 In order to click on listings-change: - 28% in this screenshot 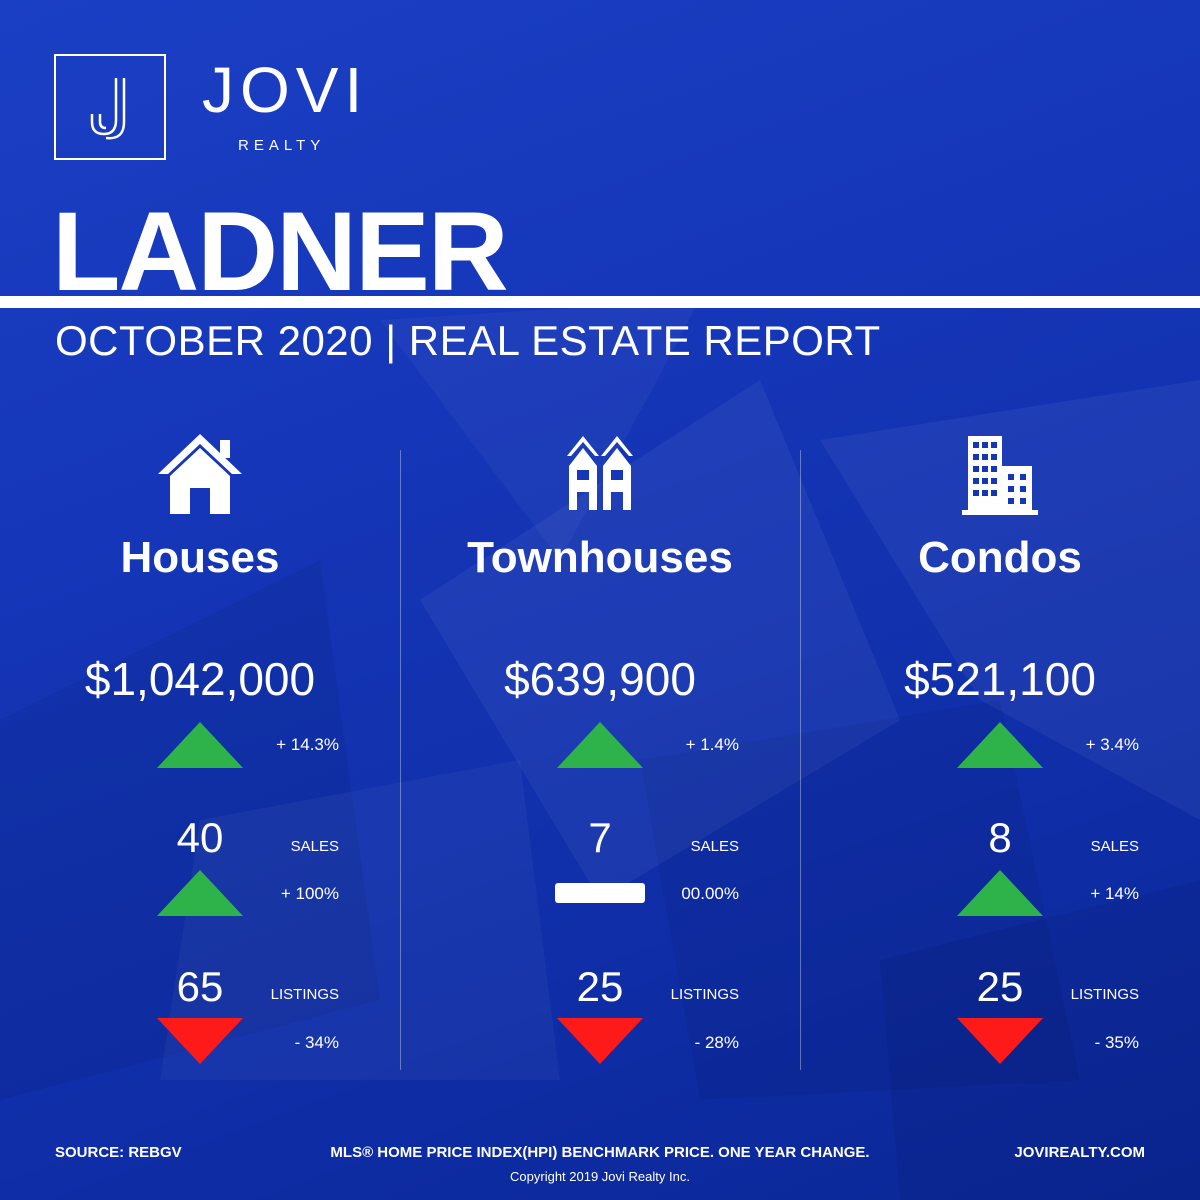, I will do `click(716, 1042)`.